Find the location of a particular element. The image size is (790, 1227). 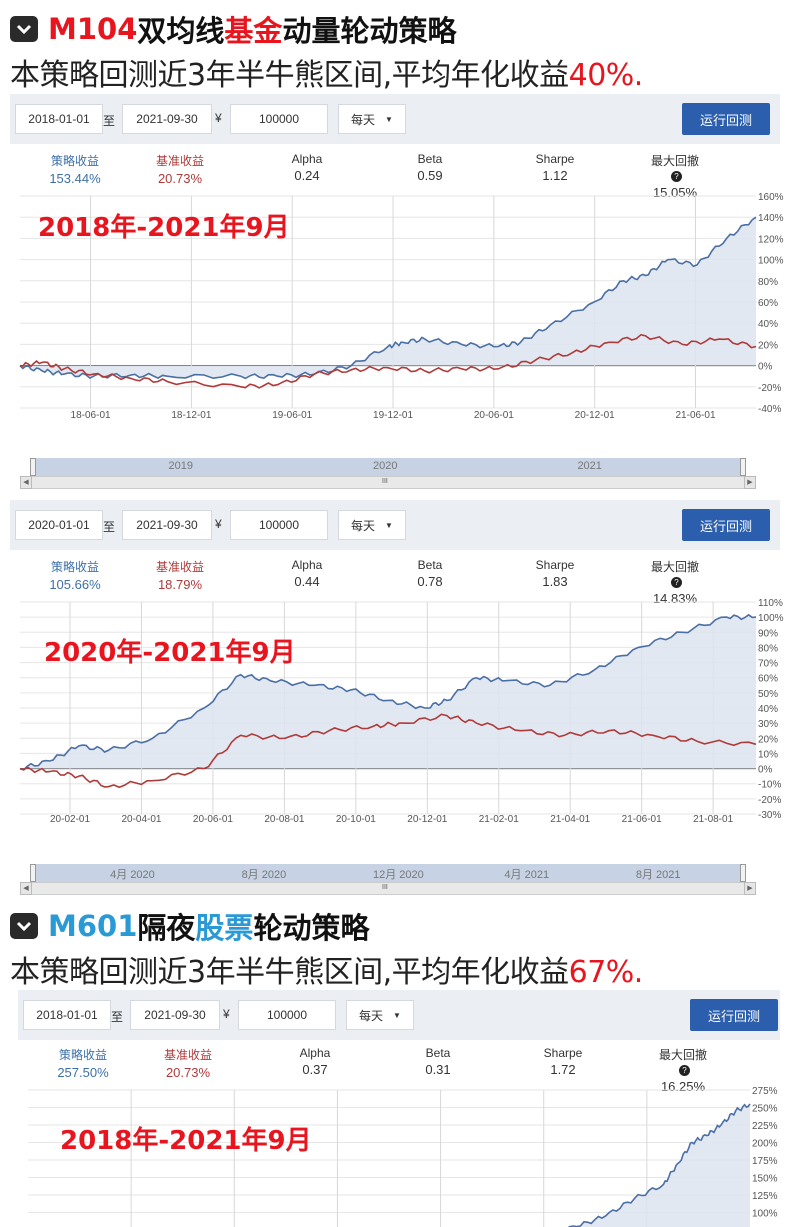

navigator-year-label: 2020 is located at coordinates (385, 466).